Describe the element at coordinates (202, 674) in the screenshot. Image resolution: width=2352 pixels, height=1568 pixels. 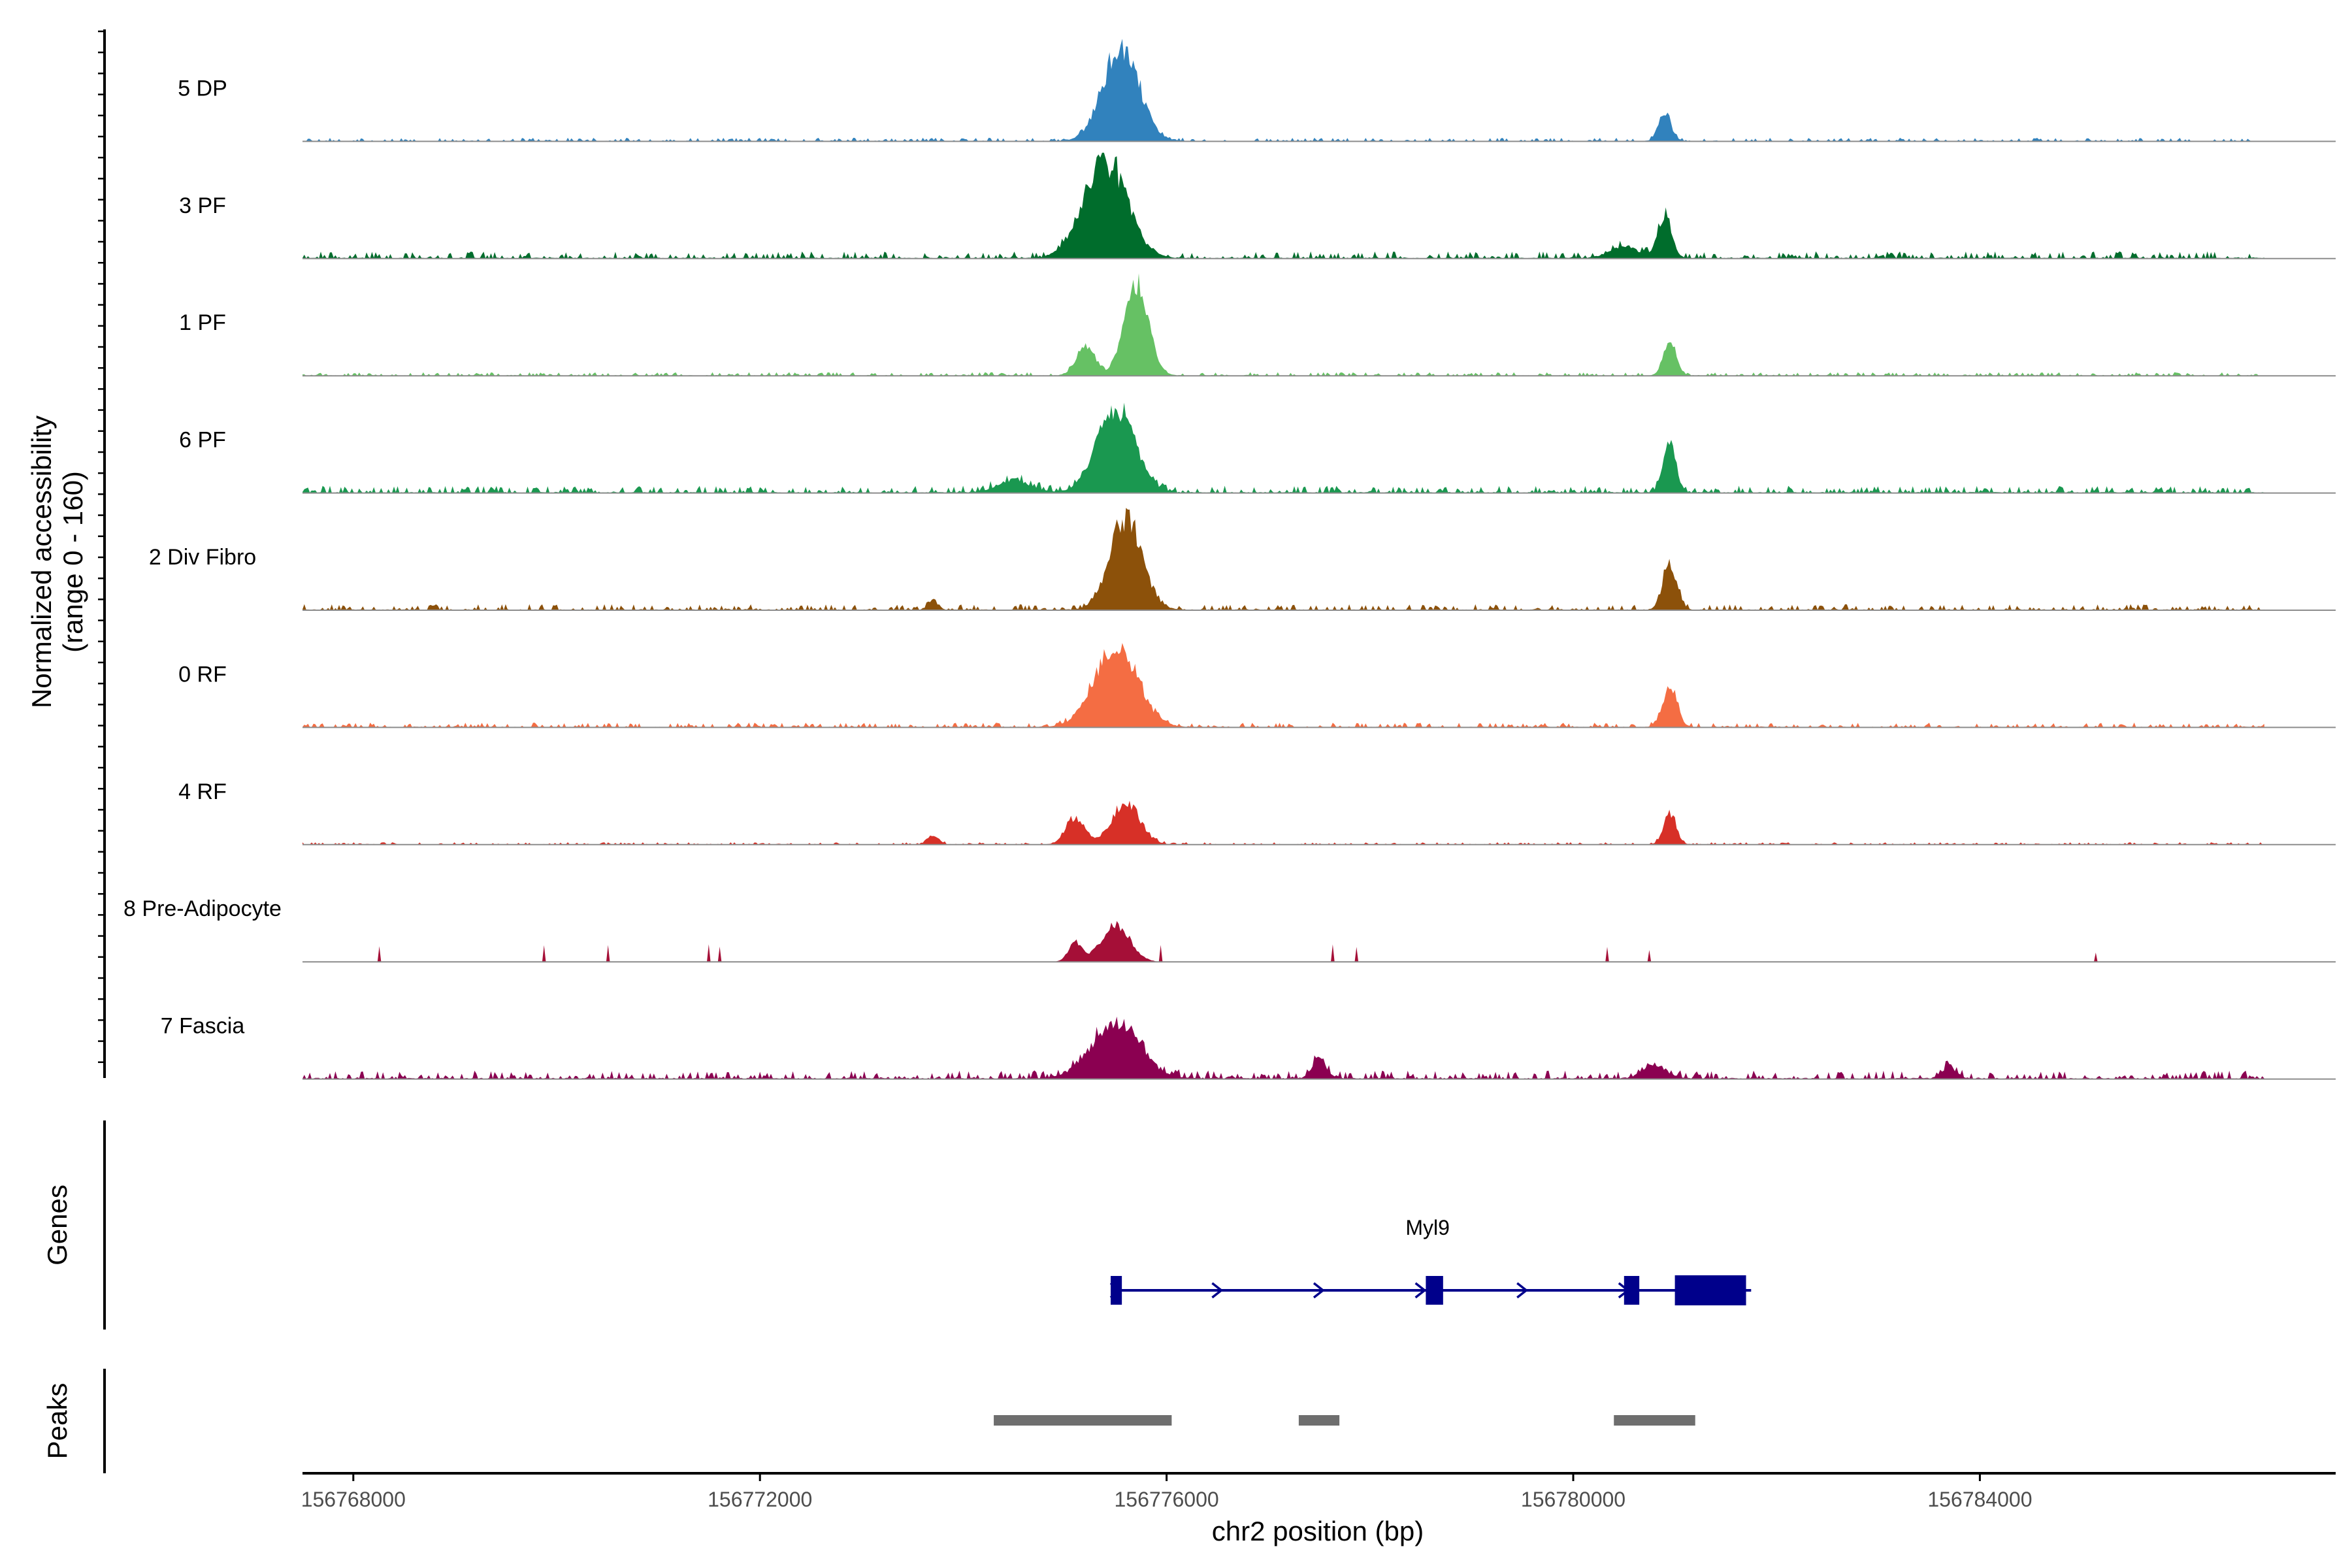
I see `track-label: 0 RF` at that location.